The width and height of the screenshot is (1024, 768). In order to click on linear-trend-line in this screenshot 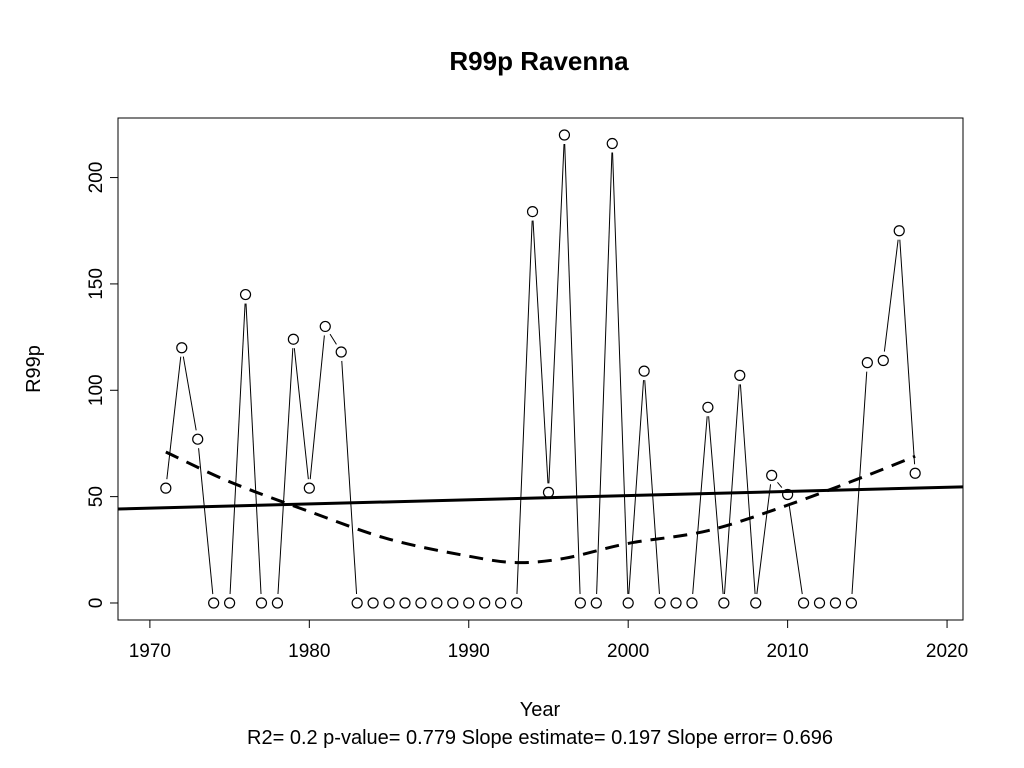, I will do `click(540, 498)`.